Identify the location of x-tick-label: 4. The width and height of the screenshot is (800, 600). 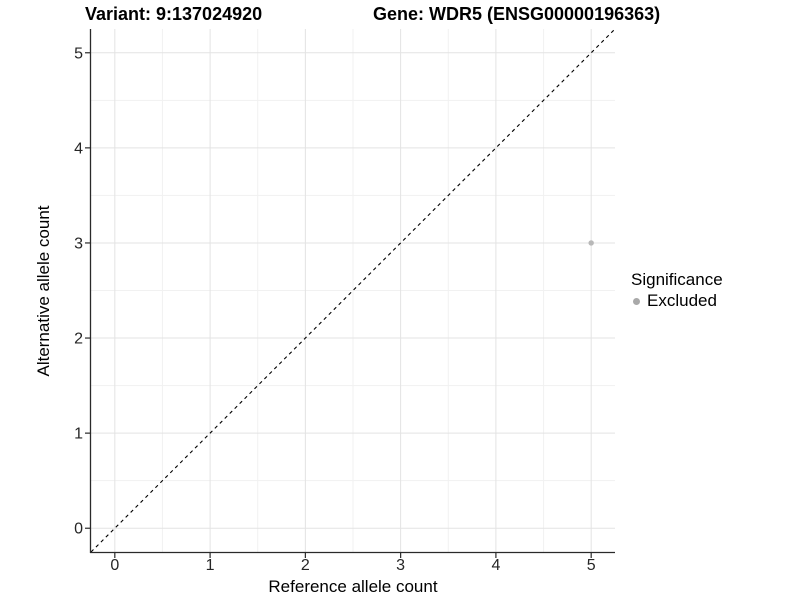
(495, 565).